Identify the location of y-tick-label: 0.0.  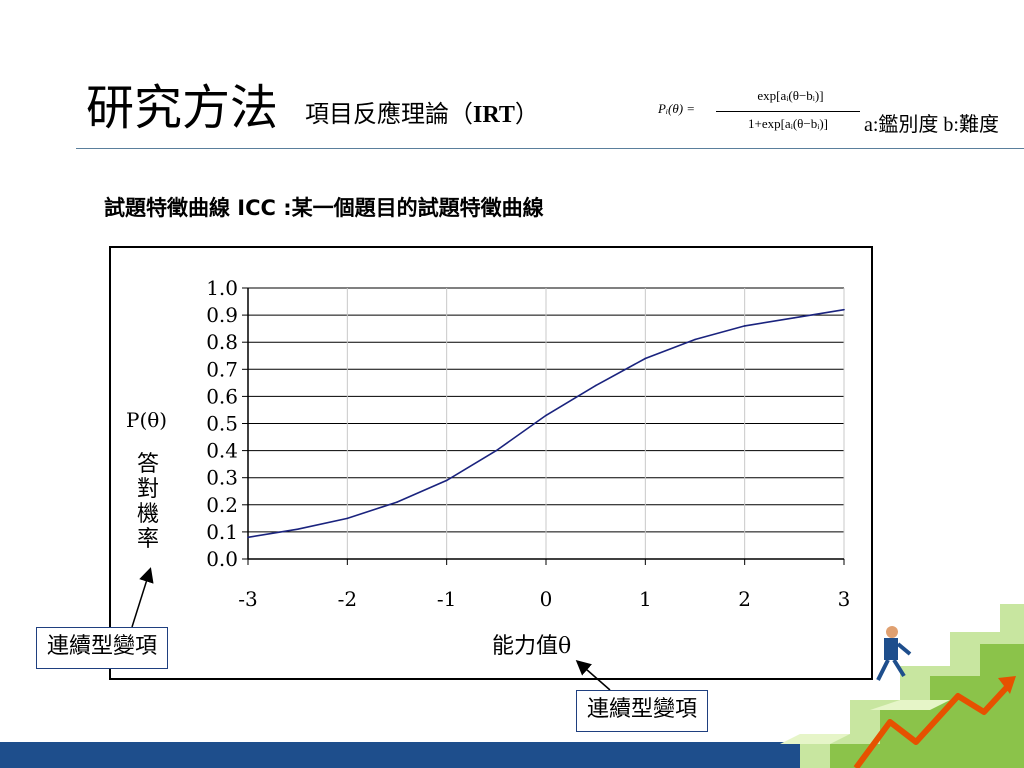
(222, 559).